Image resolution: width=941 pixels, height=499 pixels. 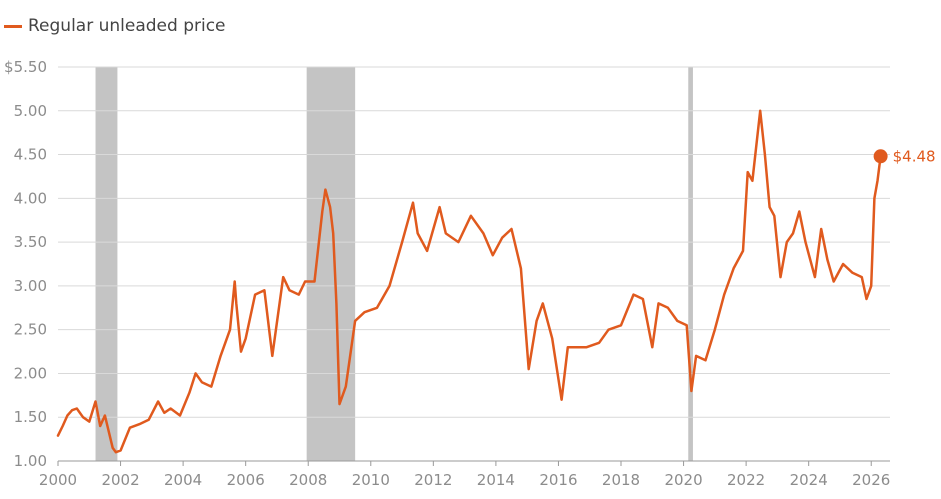 What do you see at coordinates (496, 480) in the screenshot?
I see `x-tick-label: 2014` at bounding box center [496, 480].